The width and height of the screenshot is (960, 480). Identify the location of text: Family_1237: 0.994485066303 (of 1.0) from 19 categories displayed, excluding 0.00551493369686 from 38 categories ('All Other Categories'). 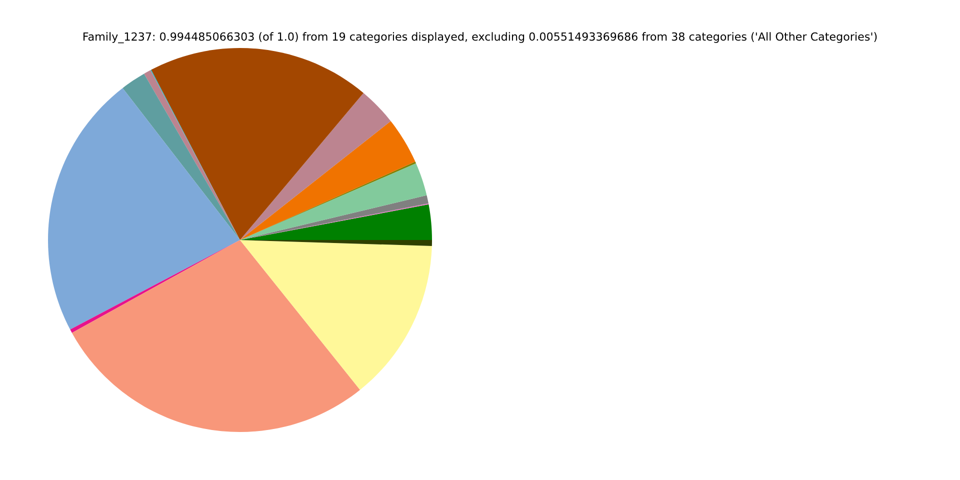
(480, 38).